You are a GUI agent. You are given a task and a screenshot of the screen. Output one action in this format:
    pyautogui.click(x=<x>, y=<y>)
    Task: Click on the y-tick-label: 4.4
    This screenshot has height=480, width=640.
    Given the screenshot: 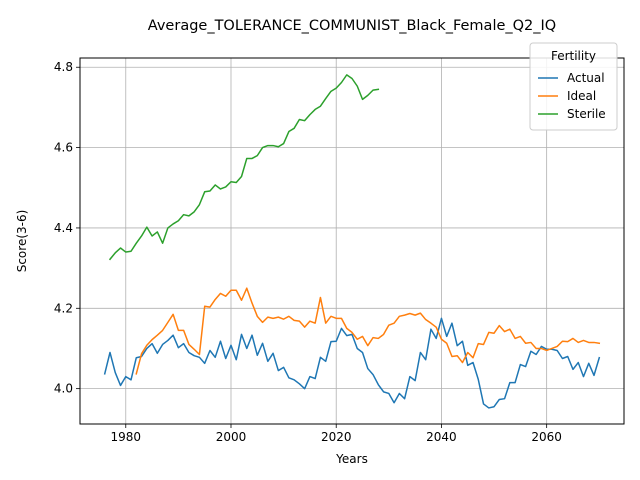 What is the action you would take?
    pyautogui.click(x=63, y=228)
    